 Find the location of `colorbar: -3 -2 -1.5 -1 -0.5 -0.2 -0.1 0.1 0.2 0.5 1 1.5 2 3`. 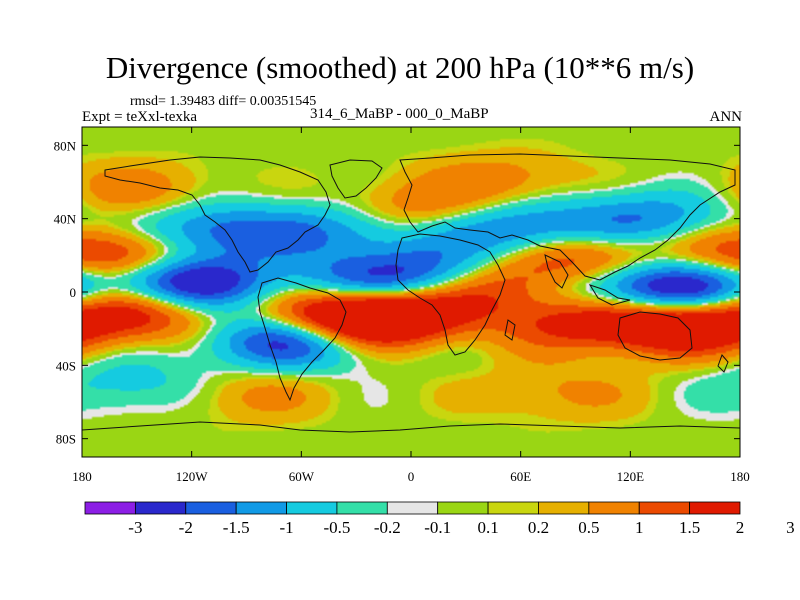

colorbar: -3 -2 -1.5 -1 -0.5 -0.2 -0.1 0.1 0.2 0.5 1 1.5 2 3 is located at coordinates (439, 519).